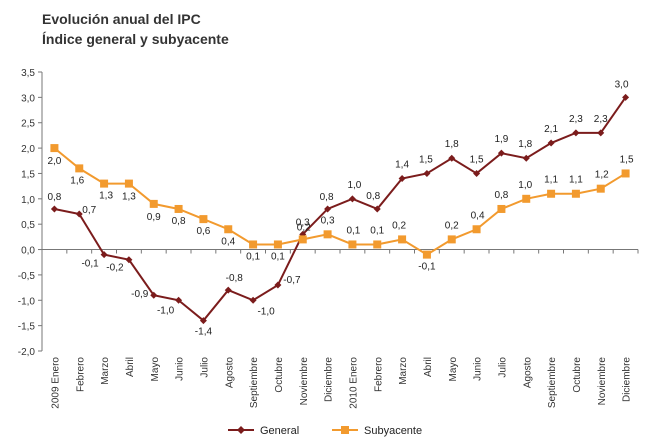 This screenshot has width=650, height=446. I want to click on x-tick-label: Julio, so click(502, 367).